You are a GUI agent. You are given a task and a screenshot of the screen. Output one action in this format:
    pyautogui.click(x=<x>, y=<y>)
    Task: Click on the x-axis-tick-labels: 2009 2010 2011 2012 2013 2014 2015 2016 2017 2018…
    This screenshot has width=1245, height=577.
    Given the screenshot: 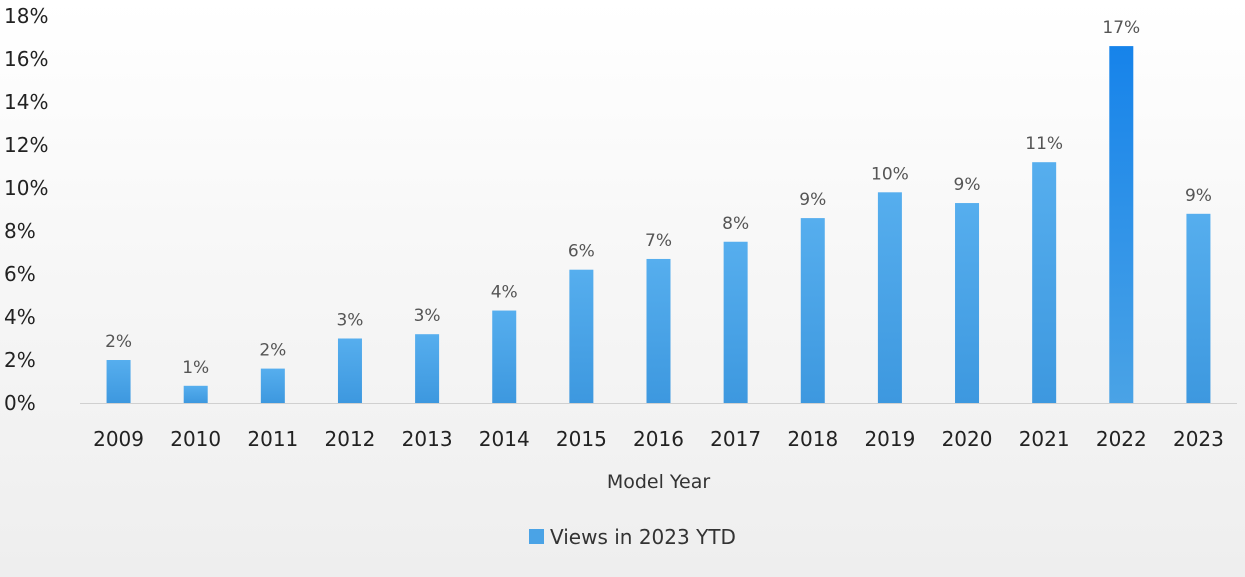 What is the action you would take?
    pyautogui.click(x=658, y=439)
    